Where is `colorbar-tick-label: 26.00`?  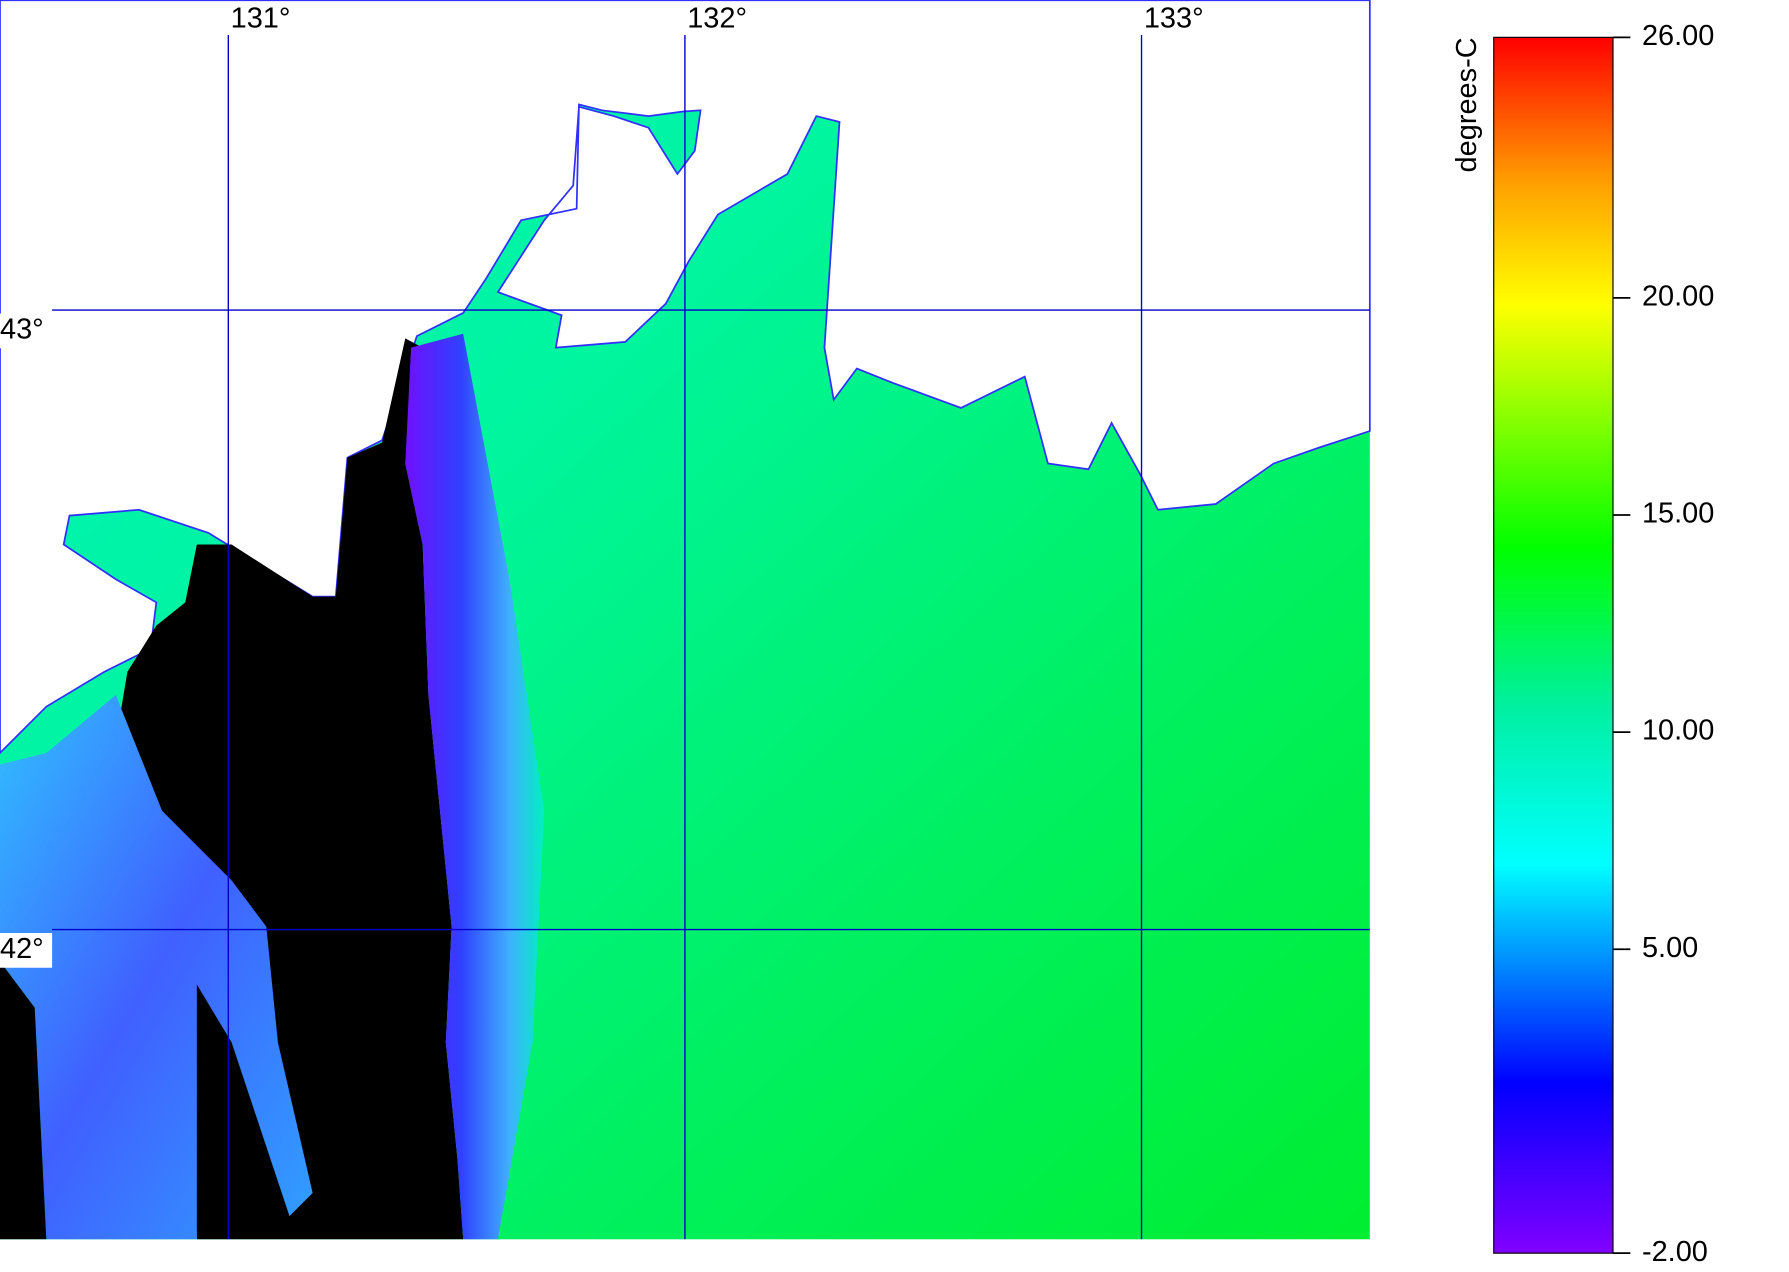 colorbar-tick-label: 26.00 is located at coordinates (1678, 36).